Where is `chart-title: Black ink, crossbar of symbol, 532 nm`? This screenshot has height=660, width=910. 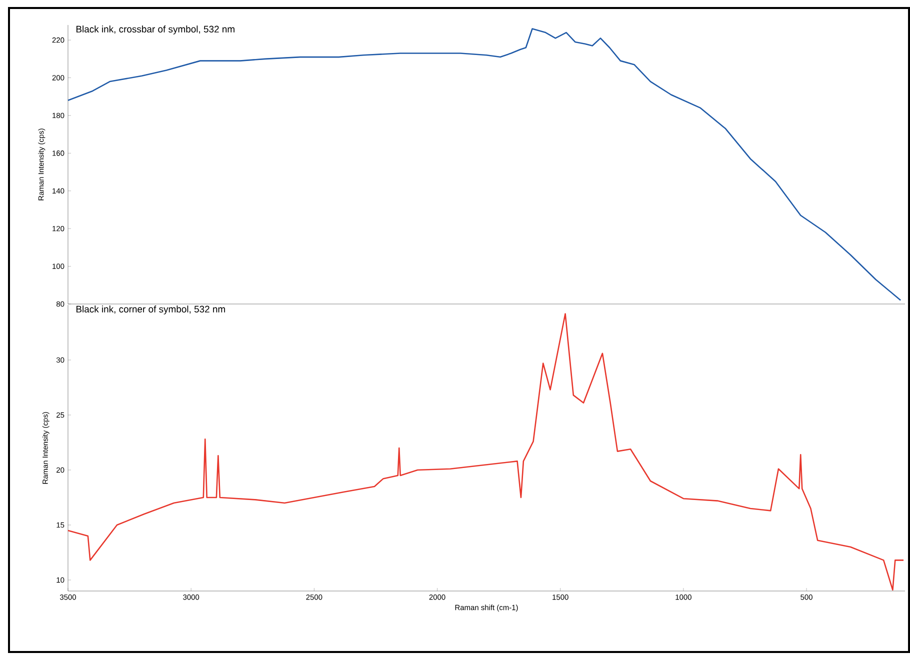
chart-title: Black ink, crossbar of symbol, 532 nm is located at coordinates (155, 30).